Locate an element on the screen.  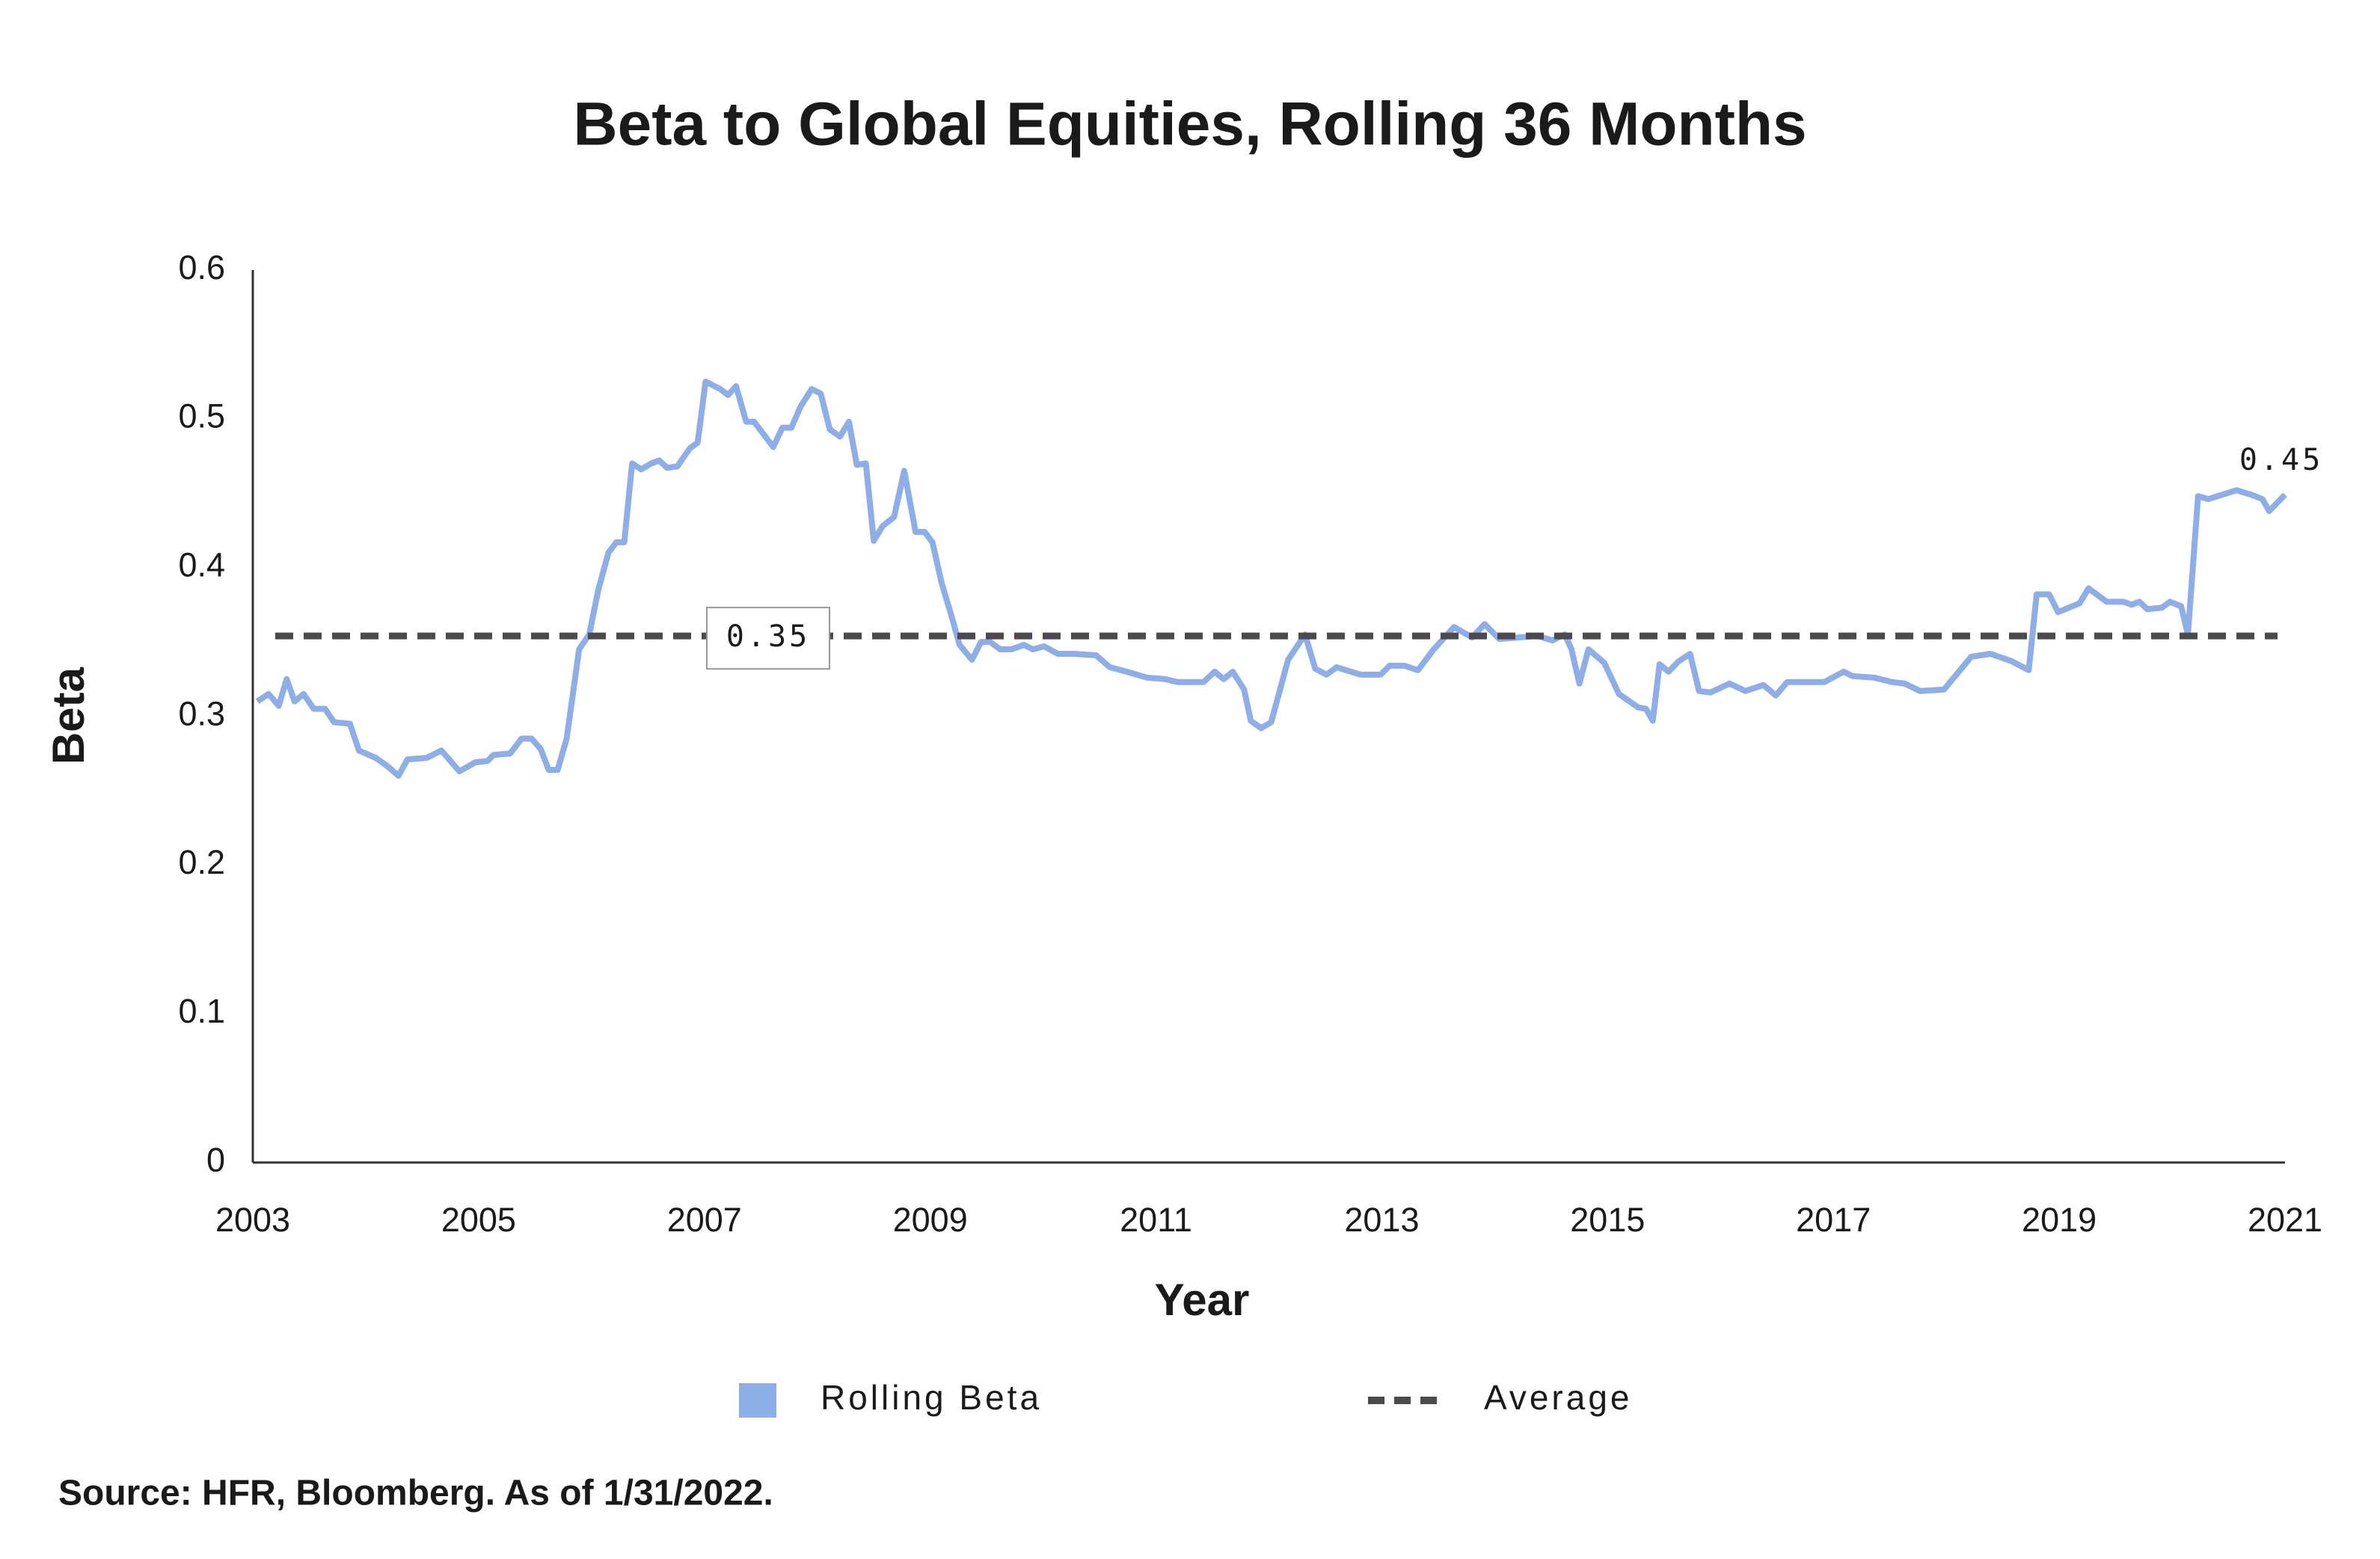
x-tick-label: 2007 is located at coordinates (704, 1220).